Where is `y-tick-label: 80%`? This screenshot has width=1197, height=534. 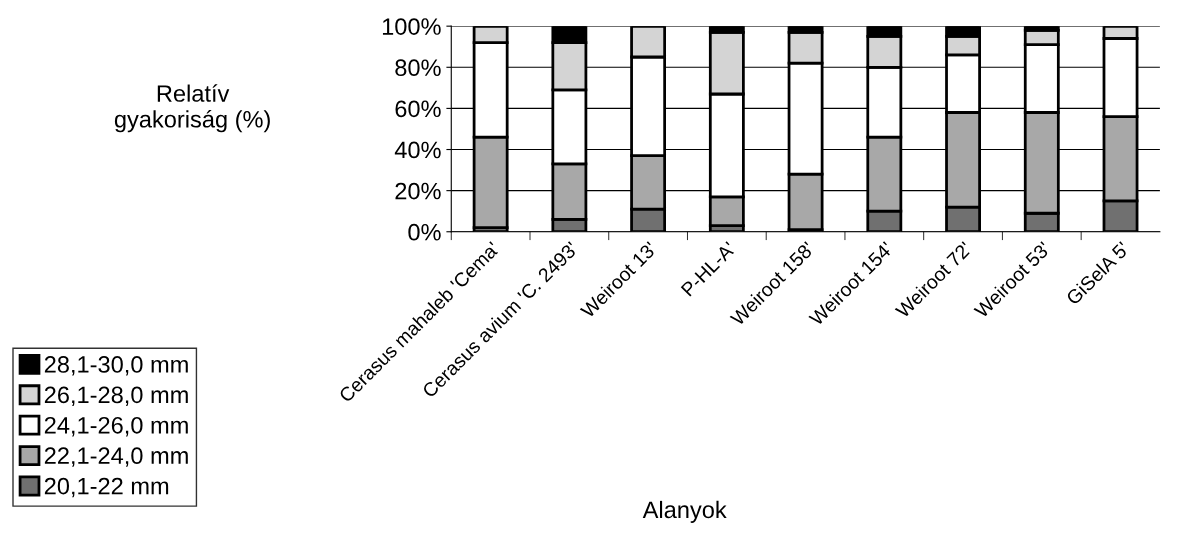
y-tick-label: 80% is located at coordinates (418, 68).